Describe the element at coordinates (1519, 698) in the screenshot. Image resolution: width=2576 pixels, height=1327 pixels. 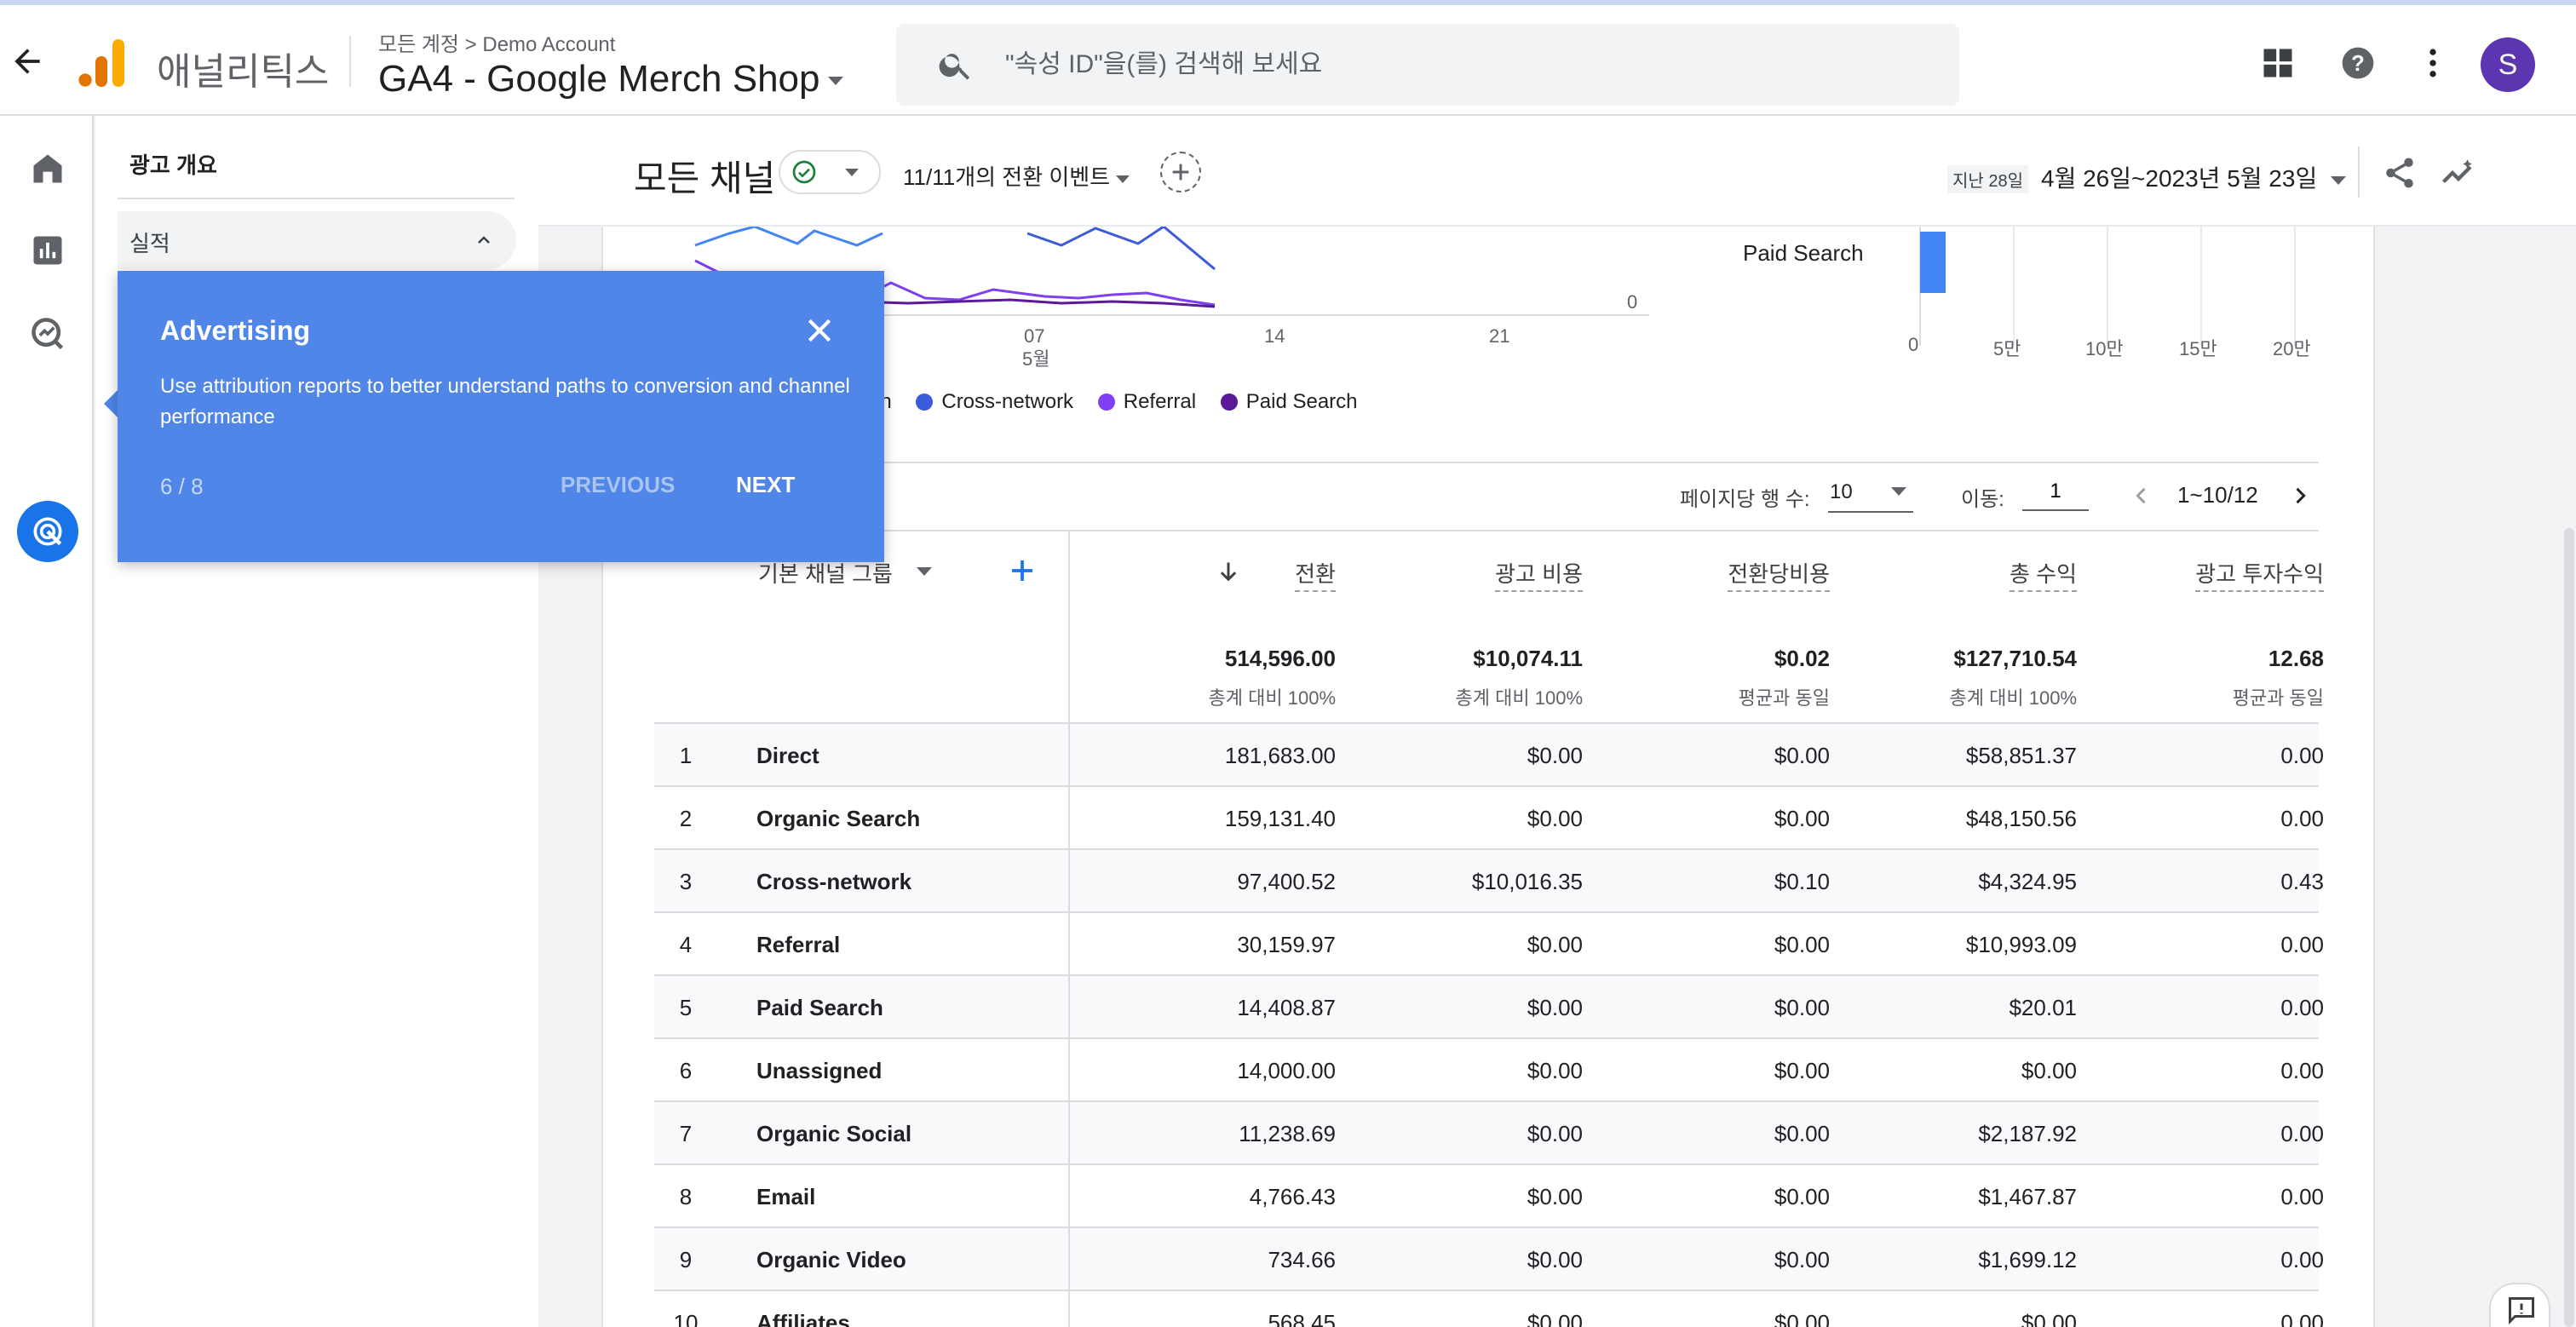
I see `column-total-sub: 총계 대비 100%` at that location.